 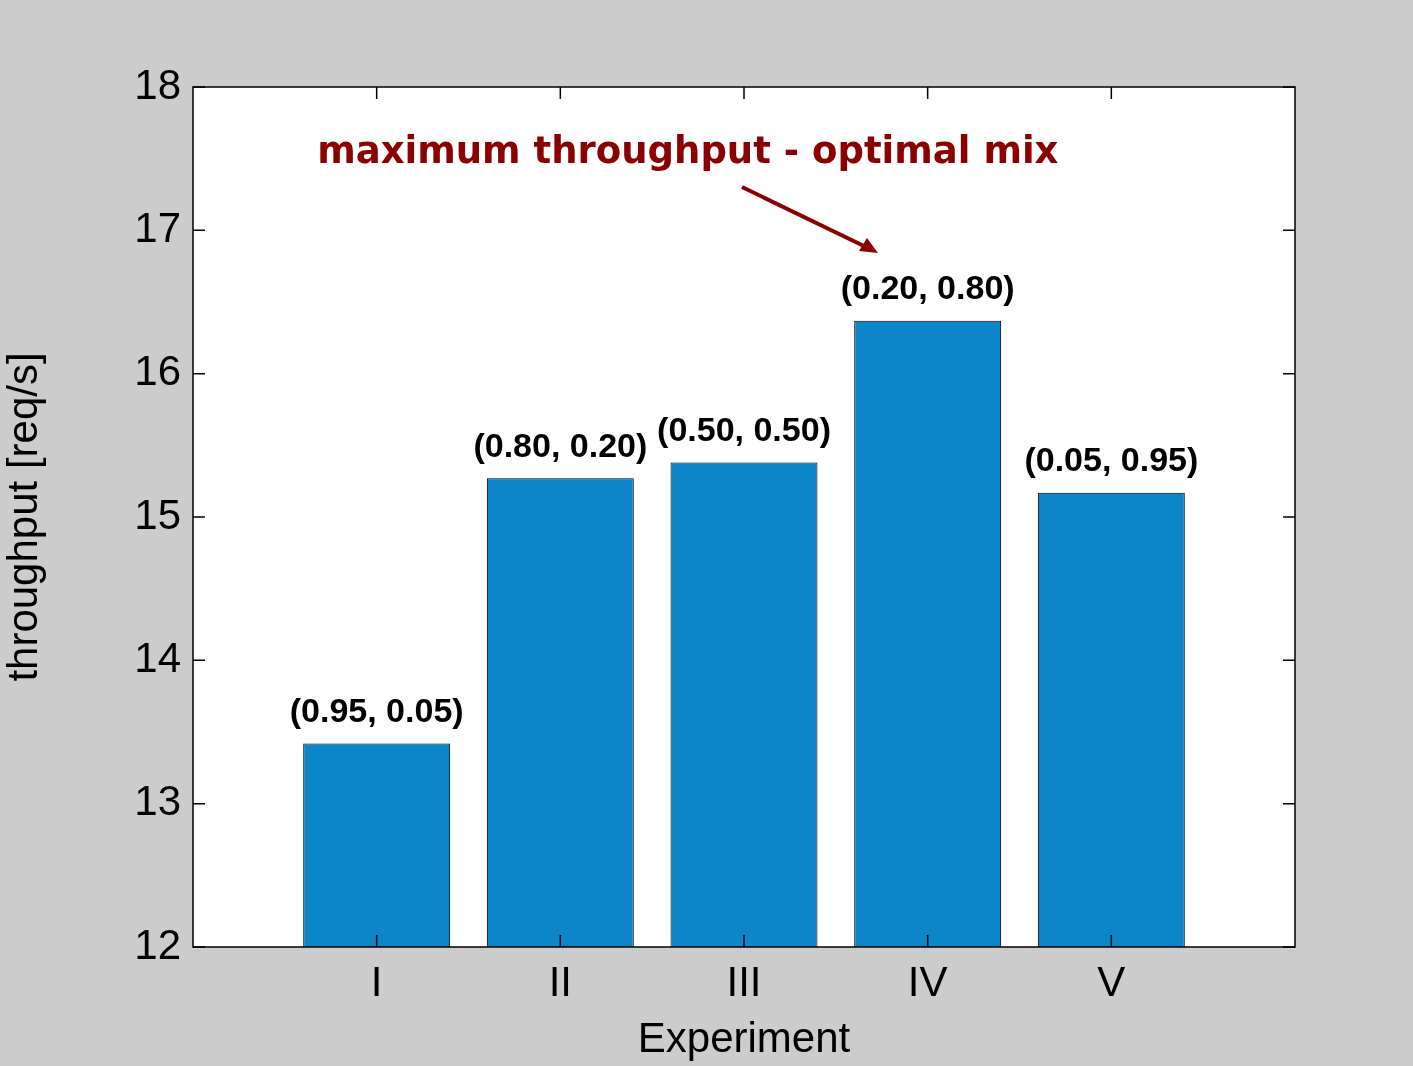 I want to click on x-axis-title: Experiment, so click(x=744, y=1038).